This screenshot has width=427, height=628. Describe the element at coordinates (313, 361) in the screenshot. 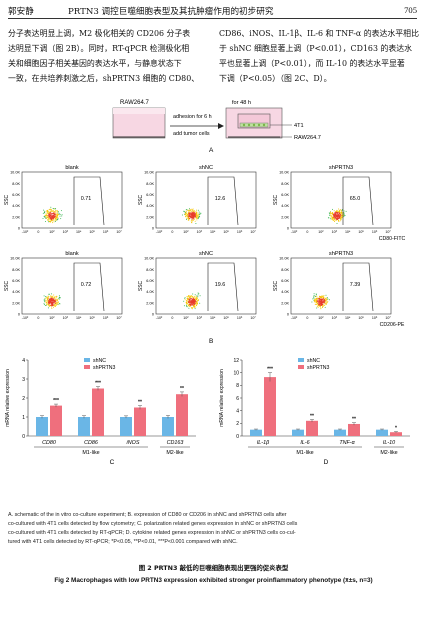

I see `legend-label: shNC` at that location.